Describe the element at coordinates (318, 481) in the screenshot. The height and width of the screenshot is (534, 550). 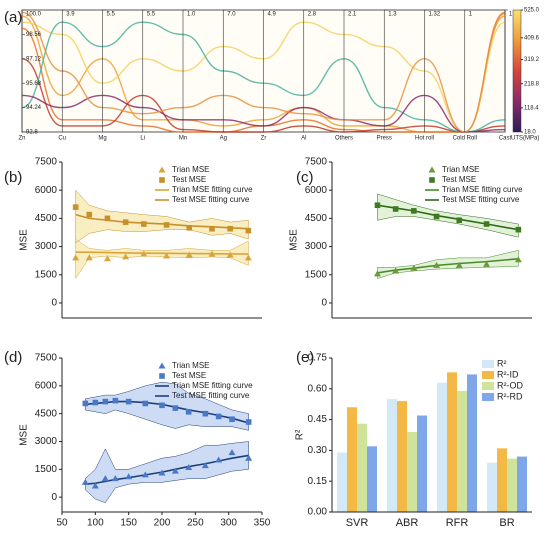
I see `y-tick-label: 0.15` at that location.